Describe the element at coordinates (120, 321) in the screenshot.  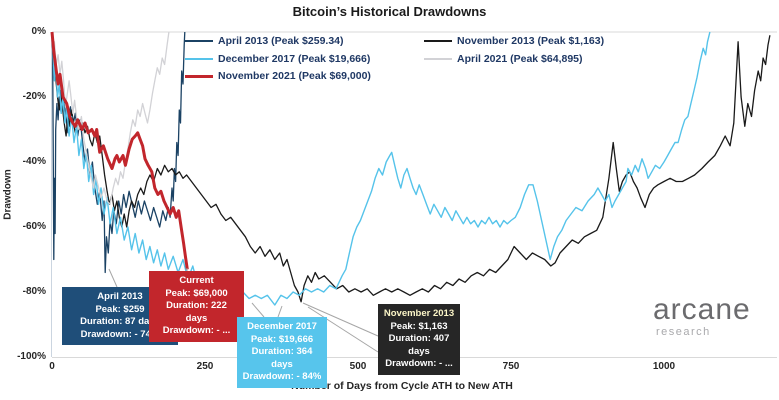
I see `annotation-line: Duration: 87 days` at that location.